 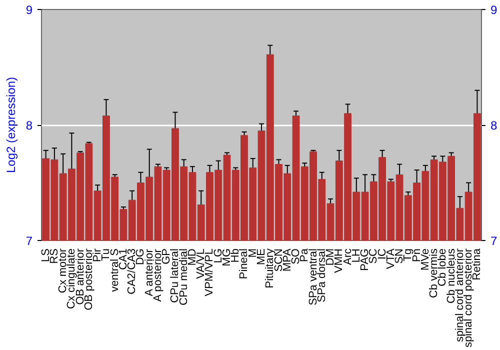 What do you see at coordinates (494, 10) in the screenshot?
I see `y2-tick-label: 9` at bounding box center [494, 10].